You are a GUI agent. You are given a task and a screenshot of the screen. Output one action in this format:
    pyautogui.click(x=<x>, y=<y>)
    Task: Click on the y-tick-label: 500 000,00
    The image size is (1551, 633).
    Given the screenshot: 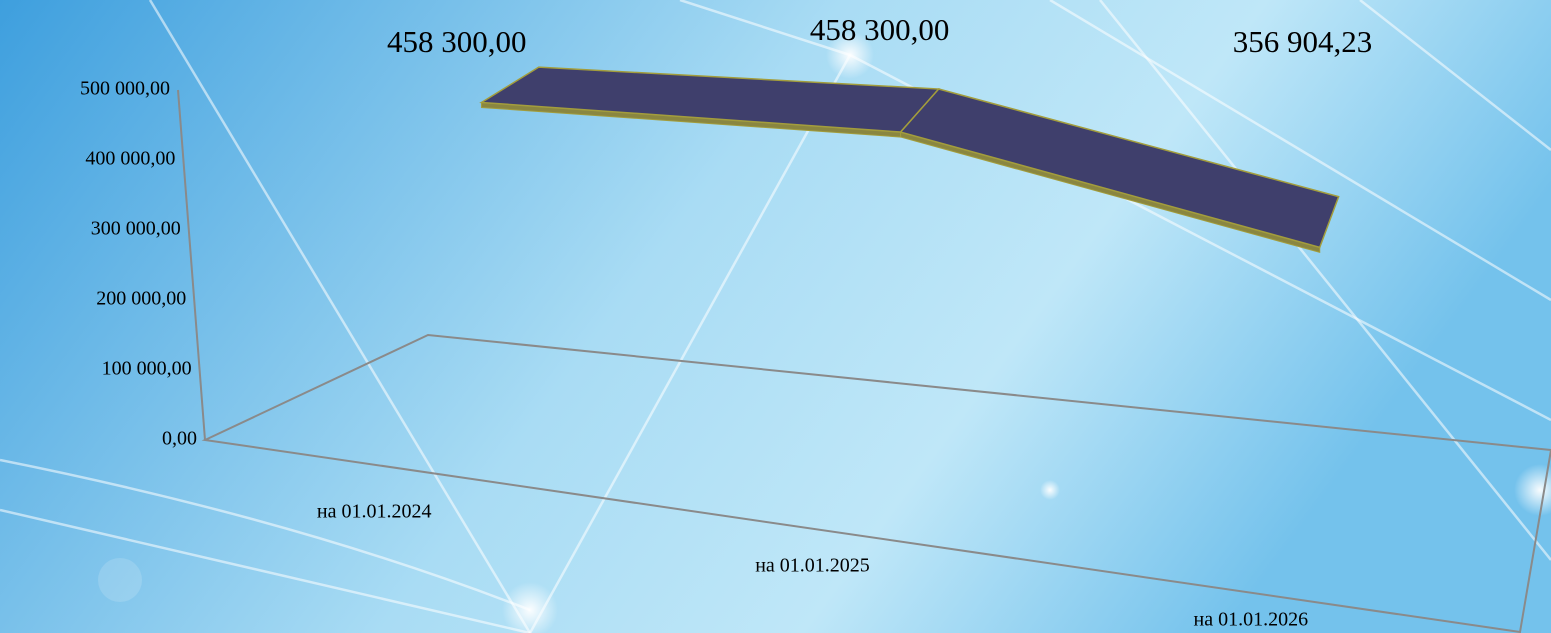 What is the action you would take?
    pyautogui.click(x=125, y=89)
    